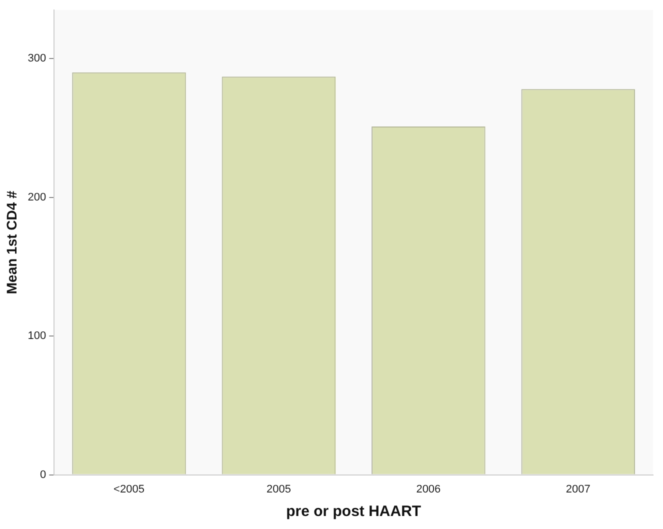 The width and height of the screenshot is (663, 529). What do you see at coordinates (37, 336) in the screenshot?
I see `y-tick-label: 100` at bounding box center [37, 336].